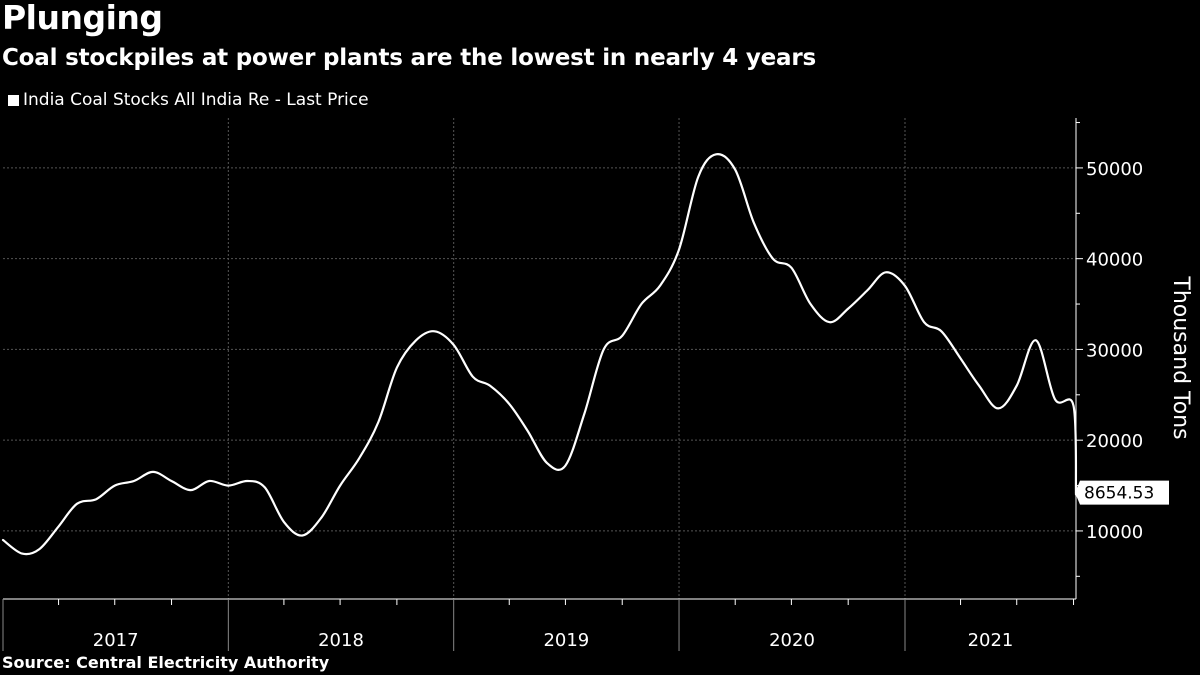 The image size is (1200, 675). What do you see at coordinates (1114, 441) in the screenshot?
I see `y-tick-label: 20000` at bounding box center [1114, 441].